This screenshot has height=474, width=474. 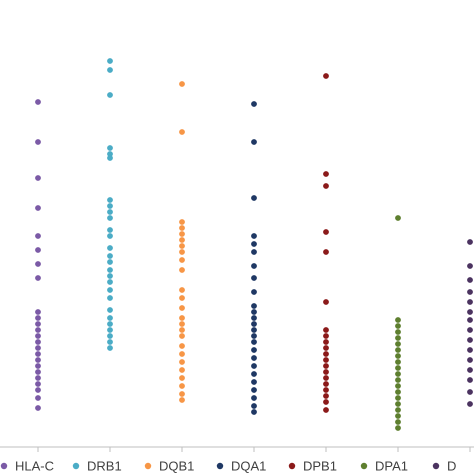 I want to click on legend-label: D, so click(x=451, y=466).